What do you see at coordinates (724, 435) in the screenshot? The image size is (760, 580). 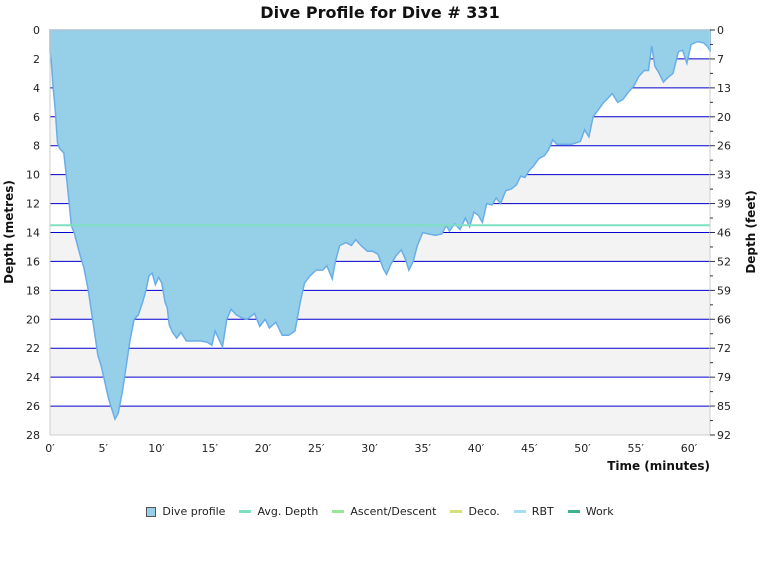 I see `y-right-tick-label: 92` at bounding box center [724, 435].